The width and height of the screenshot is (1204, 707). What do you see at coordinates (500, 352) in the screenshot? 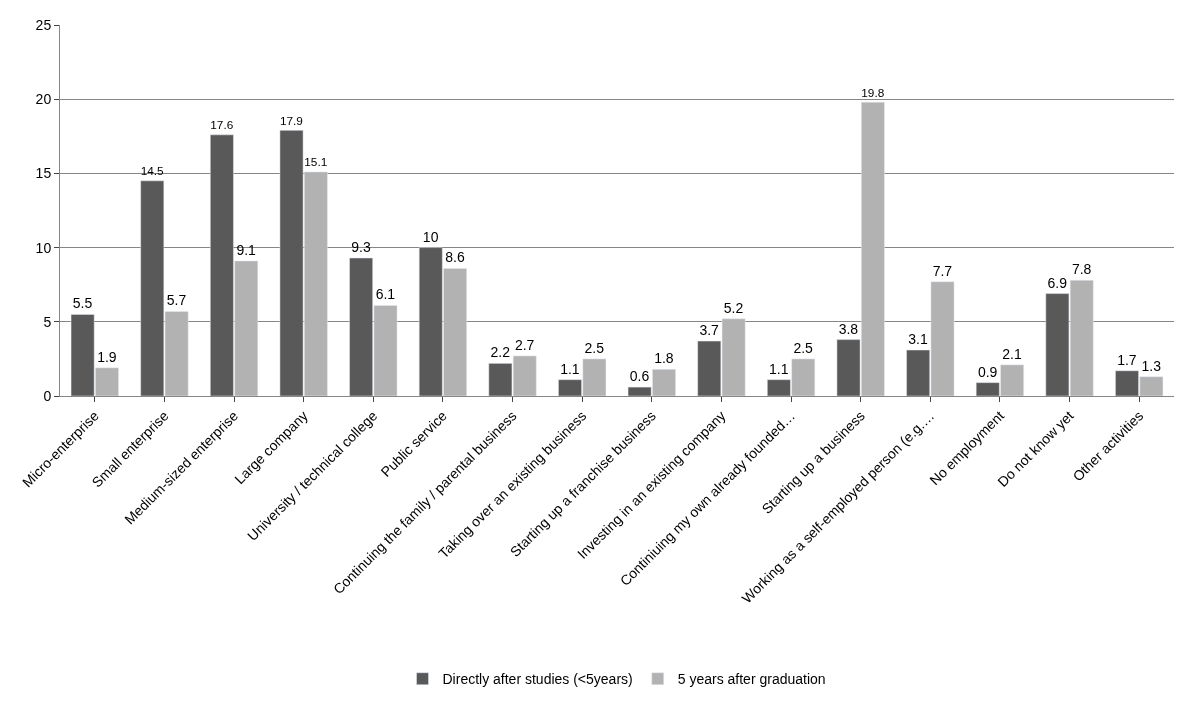
I see `data-label: 2.2` at bounding box center [500, 352].